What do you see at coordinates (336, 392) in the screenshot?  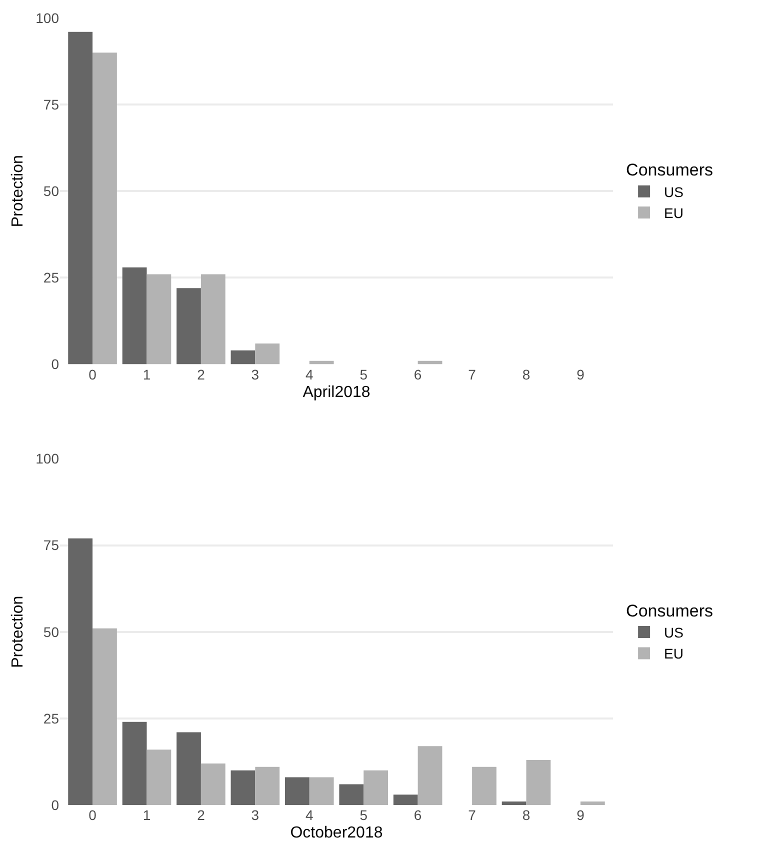 I see `x-axis-title: April2018` at bounding box center [336, 392].